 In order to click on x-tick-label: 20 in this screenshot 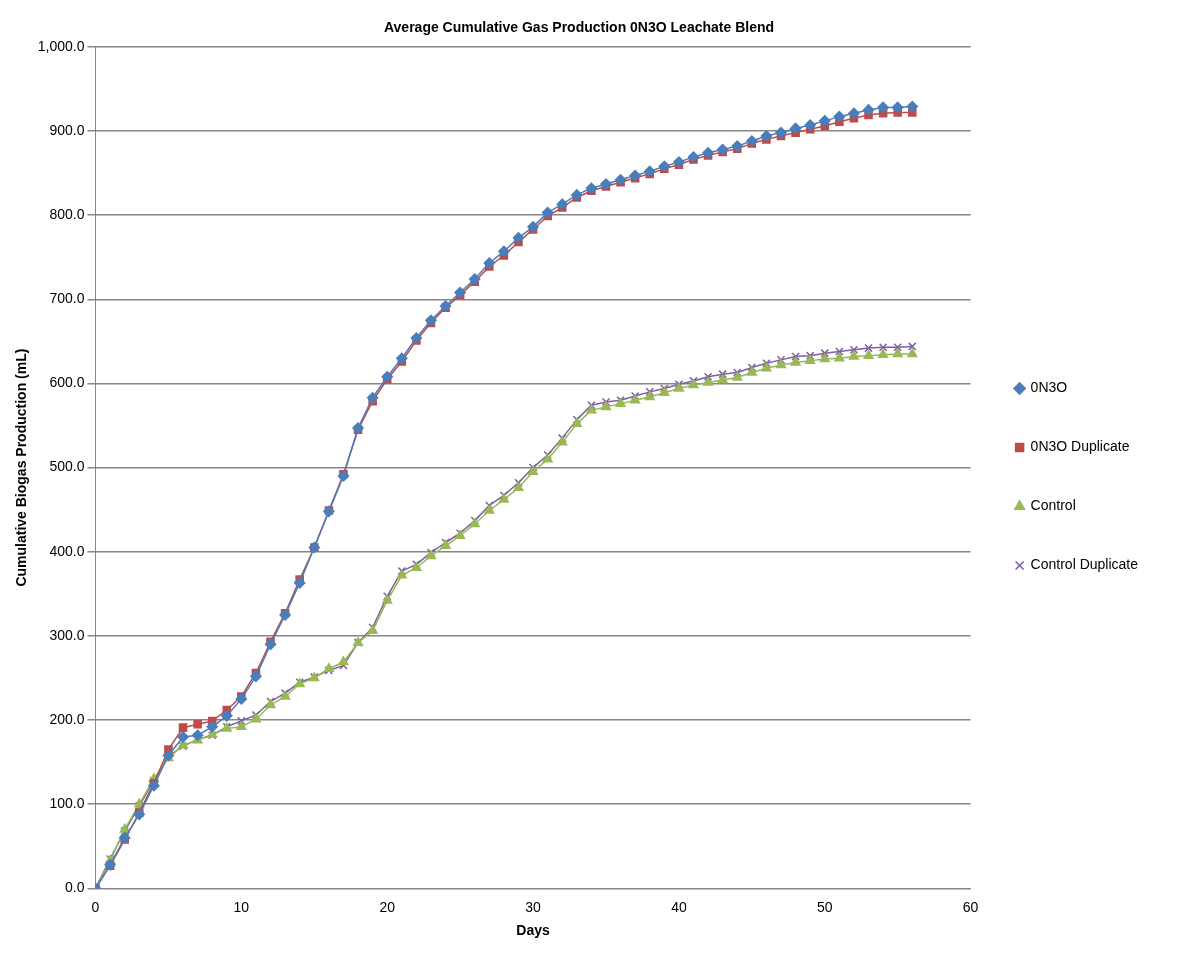, I will do `click(387, 906)`.